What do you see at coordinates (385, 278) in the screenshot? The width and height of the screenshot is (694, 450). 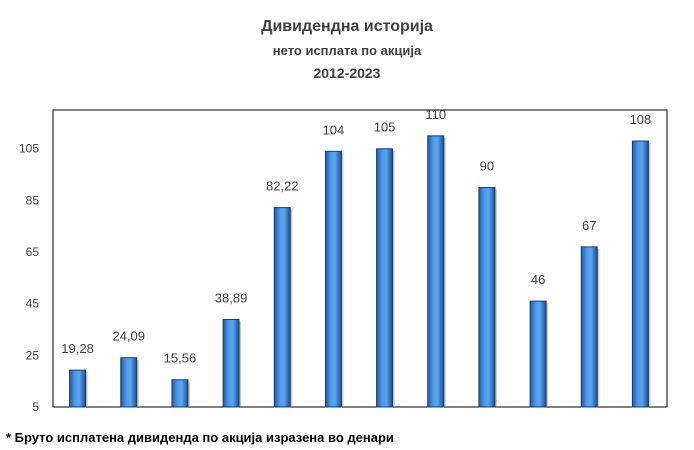 I see `bar-2018` at bounding box center [385, 278].